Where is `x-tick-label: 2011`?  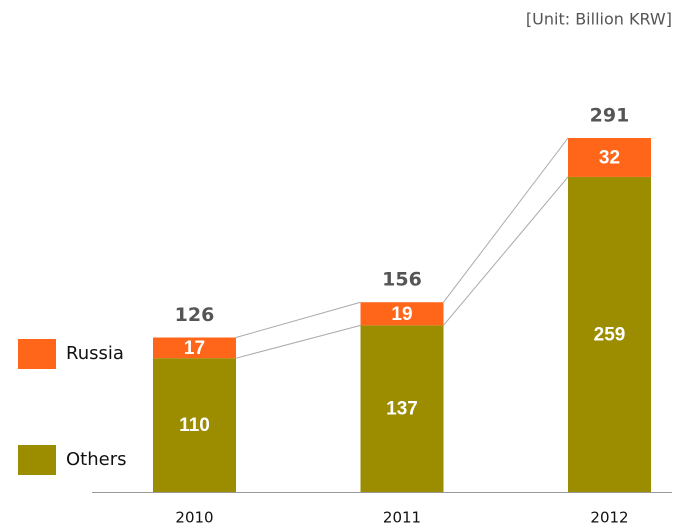
x-tick-label: 2011 is located at coordinates (402, 518).